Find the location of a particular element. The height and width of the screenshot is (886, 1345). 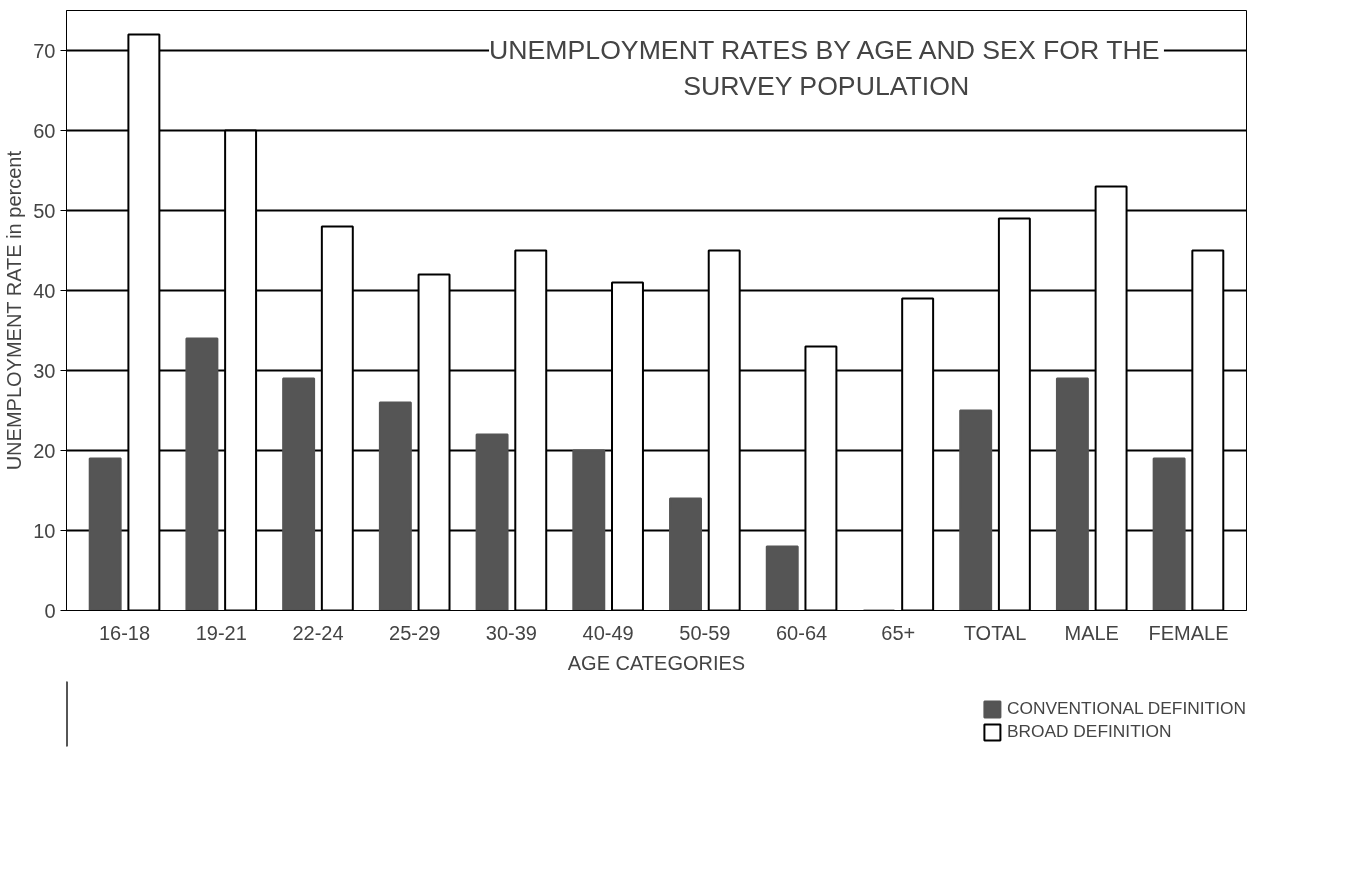

y-tick-label: 20 is located at coordinates (44, 450).